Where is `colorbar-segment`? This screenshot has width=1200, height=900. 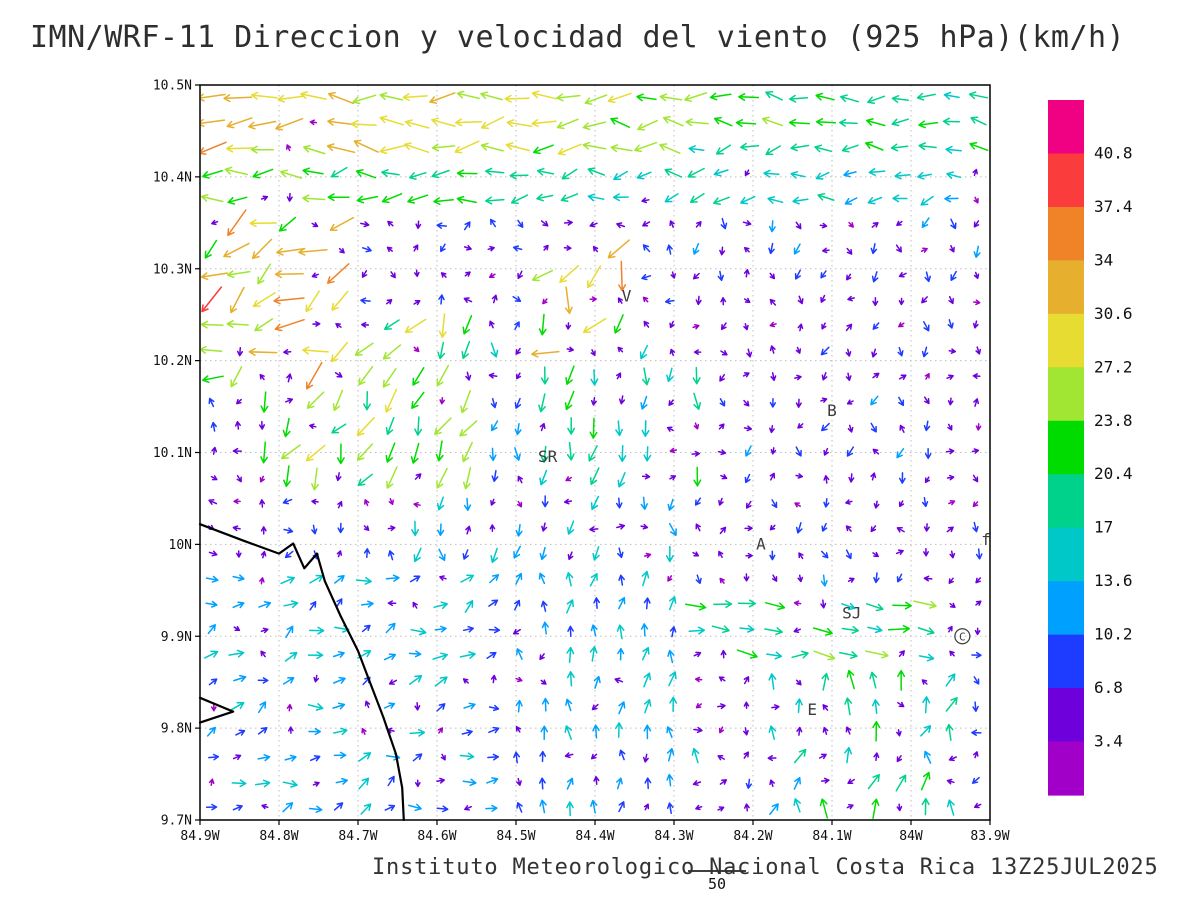 colorbar-segment is located at coordinates (1066, 127).